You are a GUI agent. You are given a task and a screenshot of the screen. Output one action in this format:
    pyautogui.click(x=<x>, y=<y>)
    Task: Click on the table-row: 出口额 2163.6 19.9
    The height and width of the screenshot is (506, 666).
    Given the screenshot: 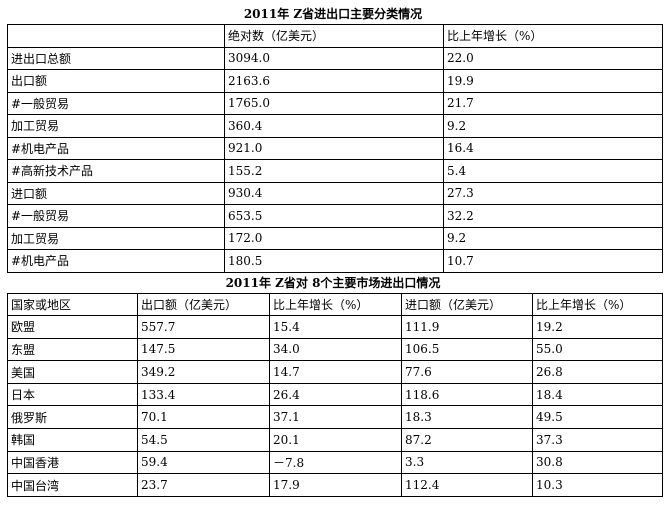 What is the action you would take?
    pyautogui.click(x=335, y=81)
    